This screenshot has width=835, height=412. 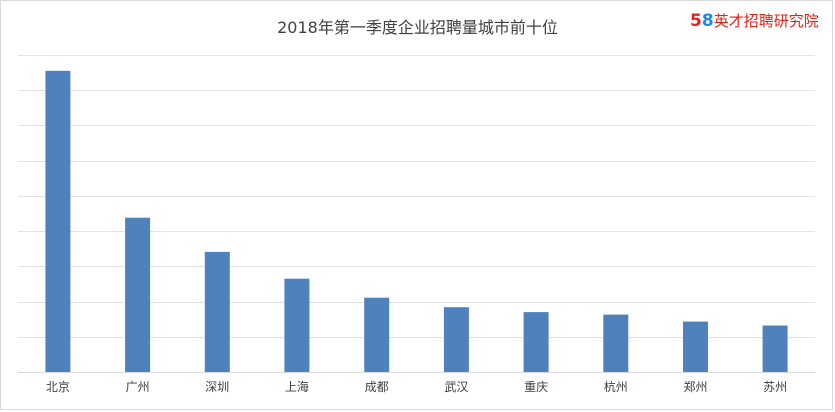 I want to click on x-tick-label: 重庆, so click(x=536, y=387).